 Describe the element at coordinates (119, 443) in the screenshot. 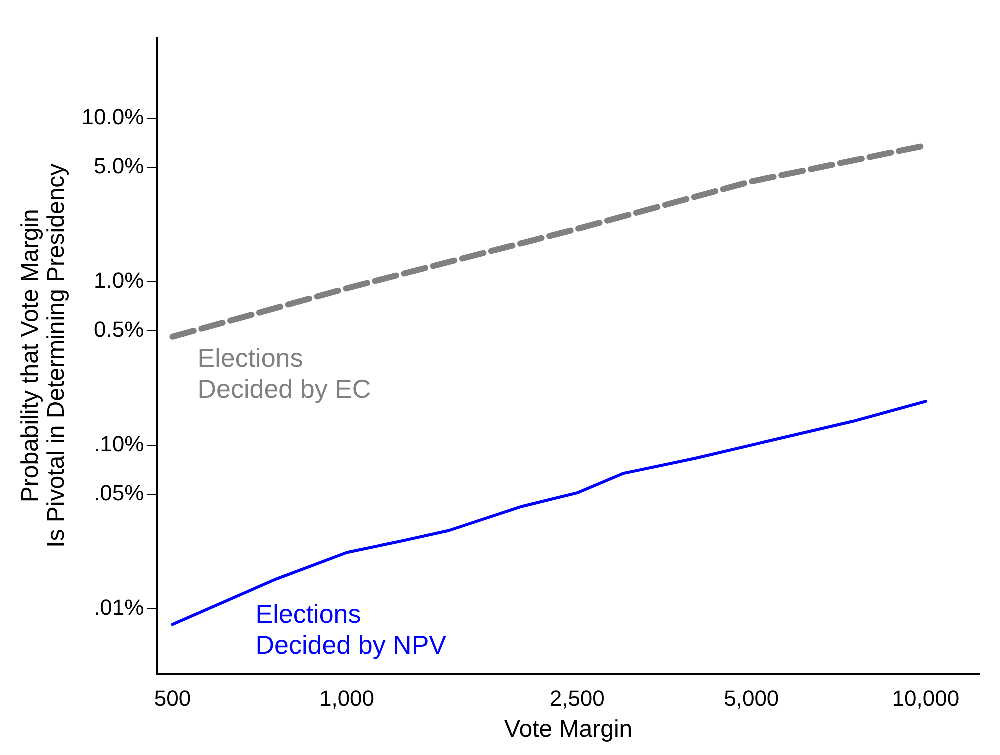

I see `y-tick-label: .10%` at that location.